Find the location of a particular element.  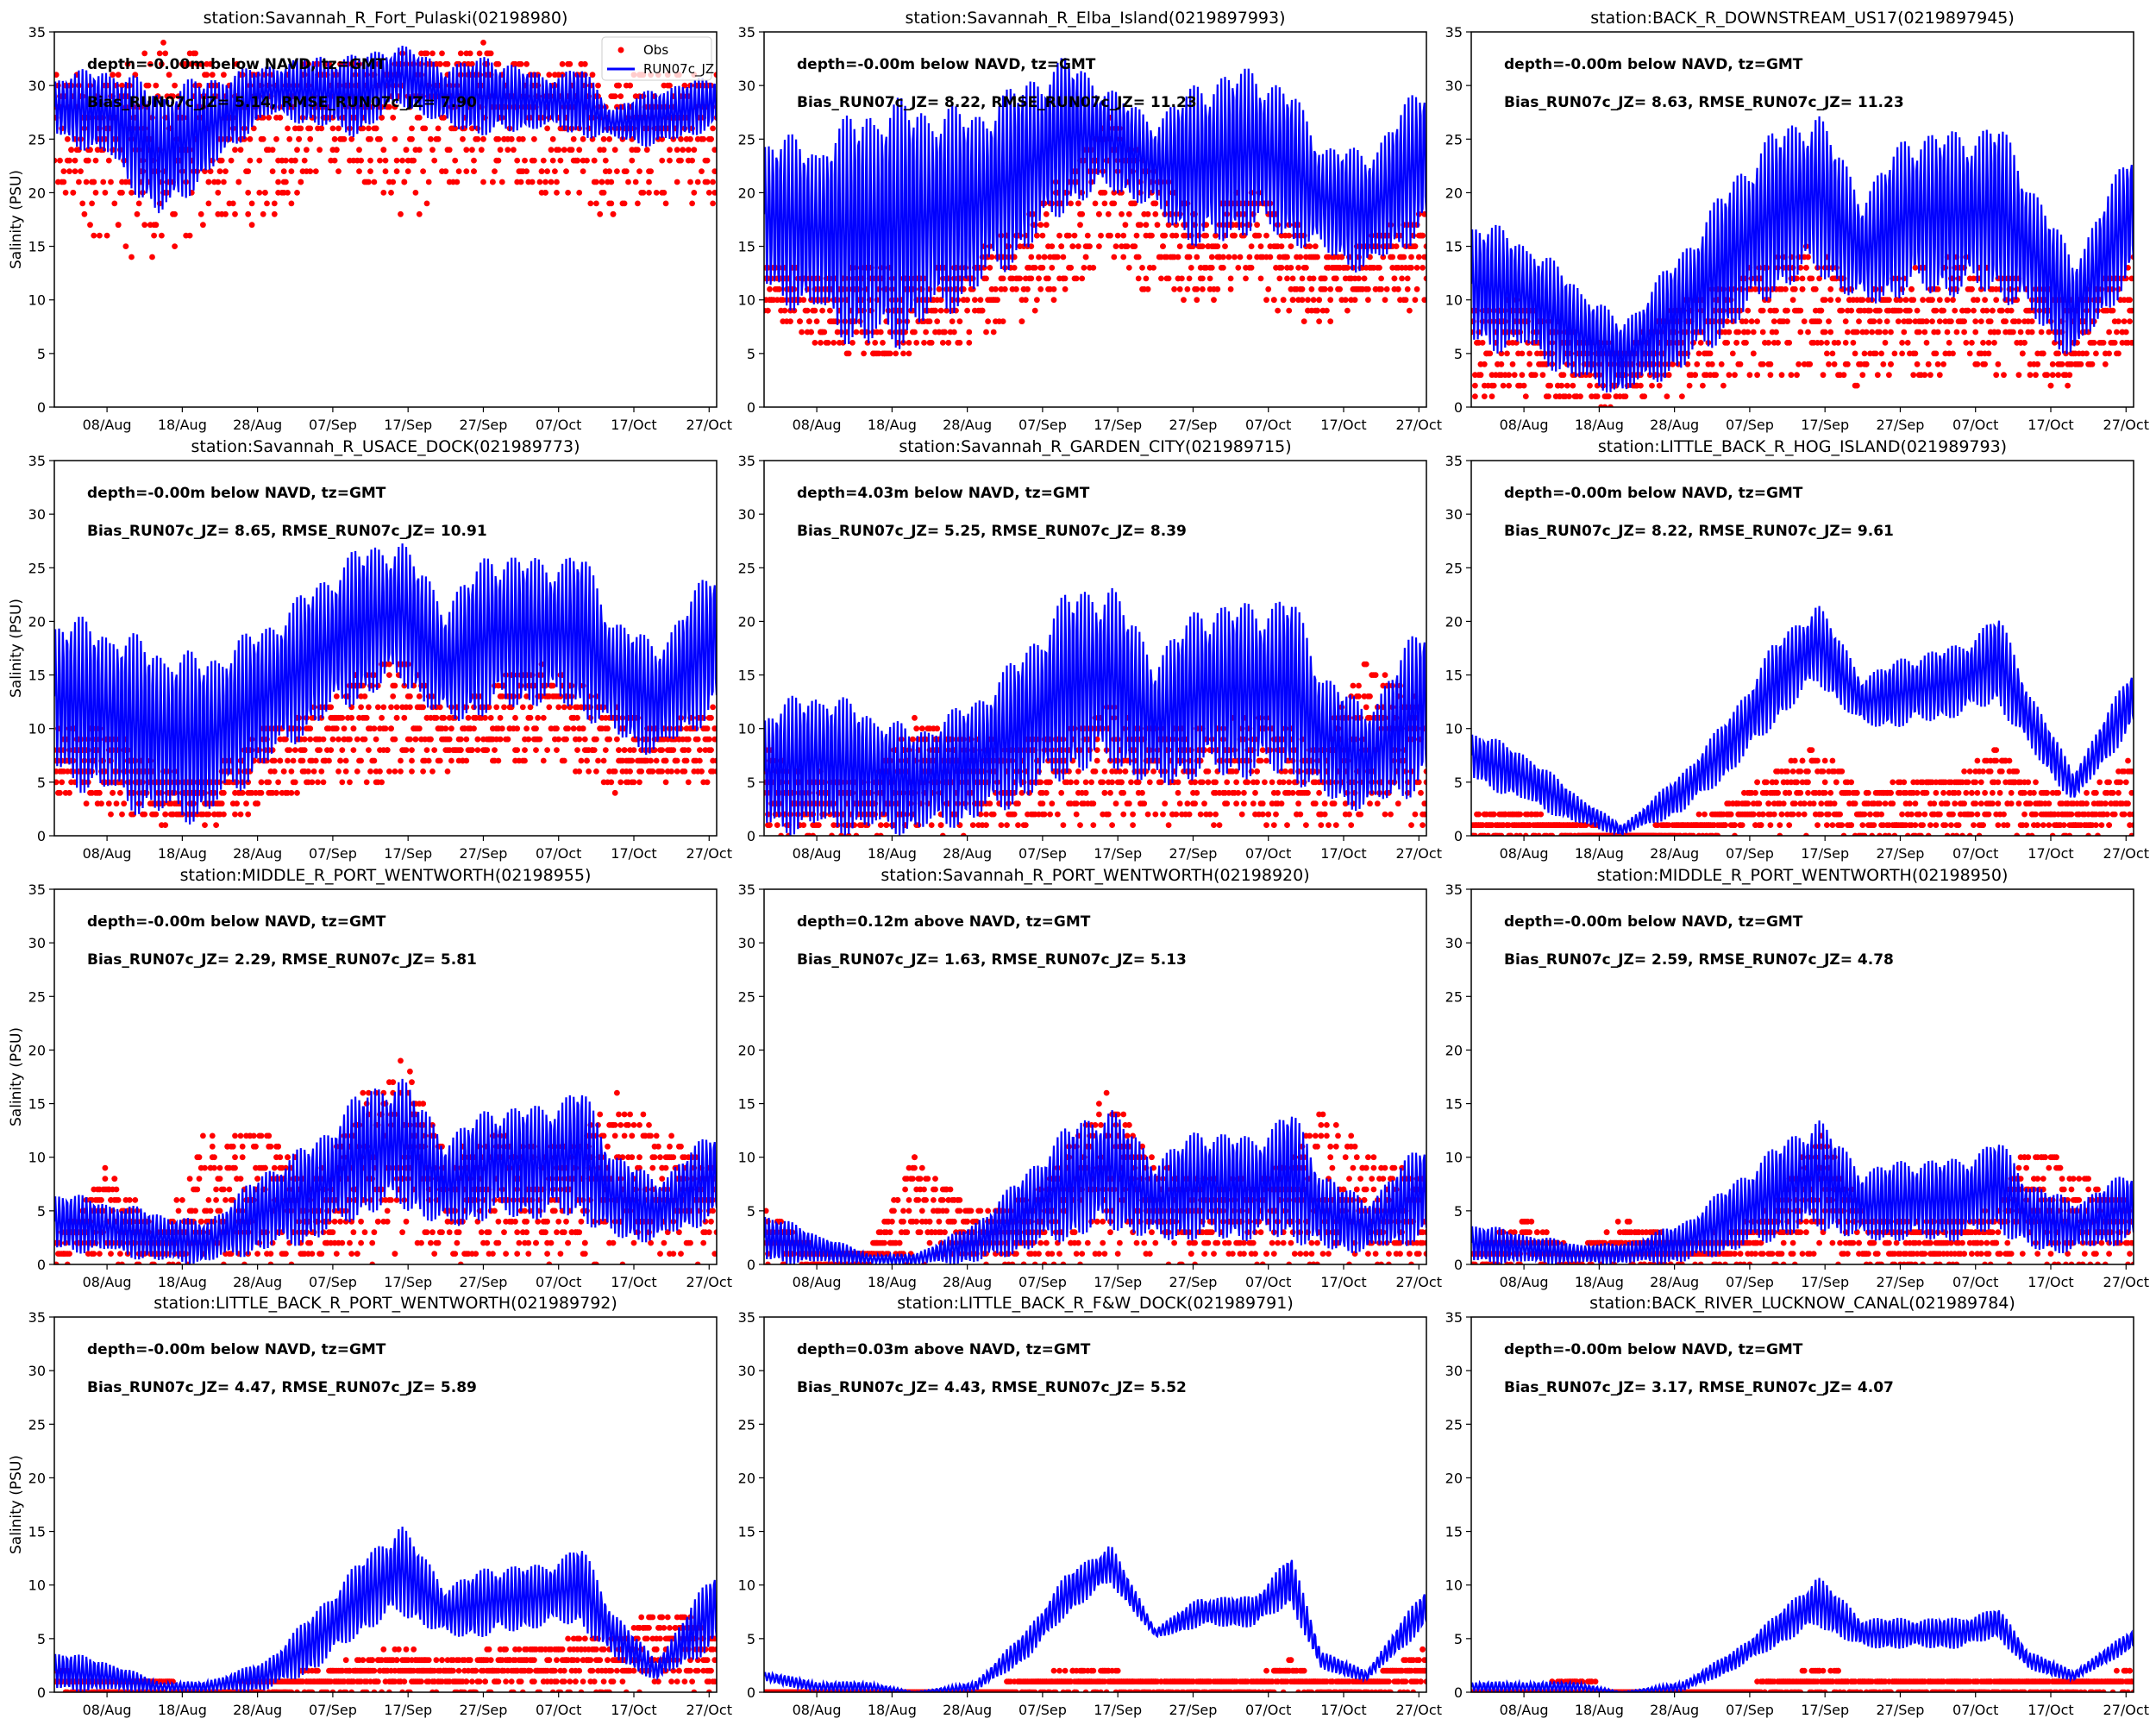

x-tick-label: 08/Aug is located at coordinates (107, 854).